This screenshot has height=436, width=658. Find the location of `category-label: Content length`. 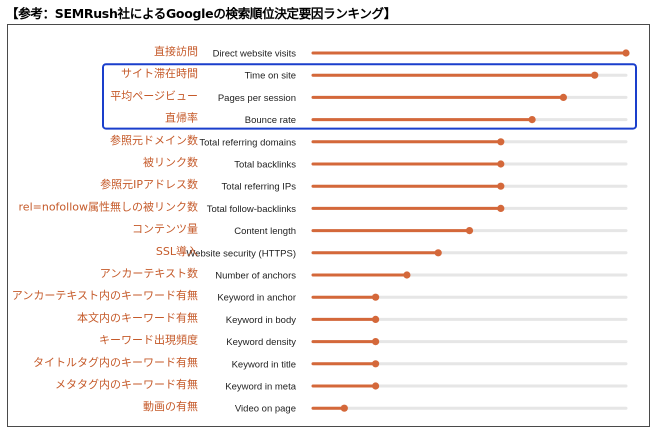

category-label: Content length is located at coordinates (265, 231).